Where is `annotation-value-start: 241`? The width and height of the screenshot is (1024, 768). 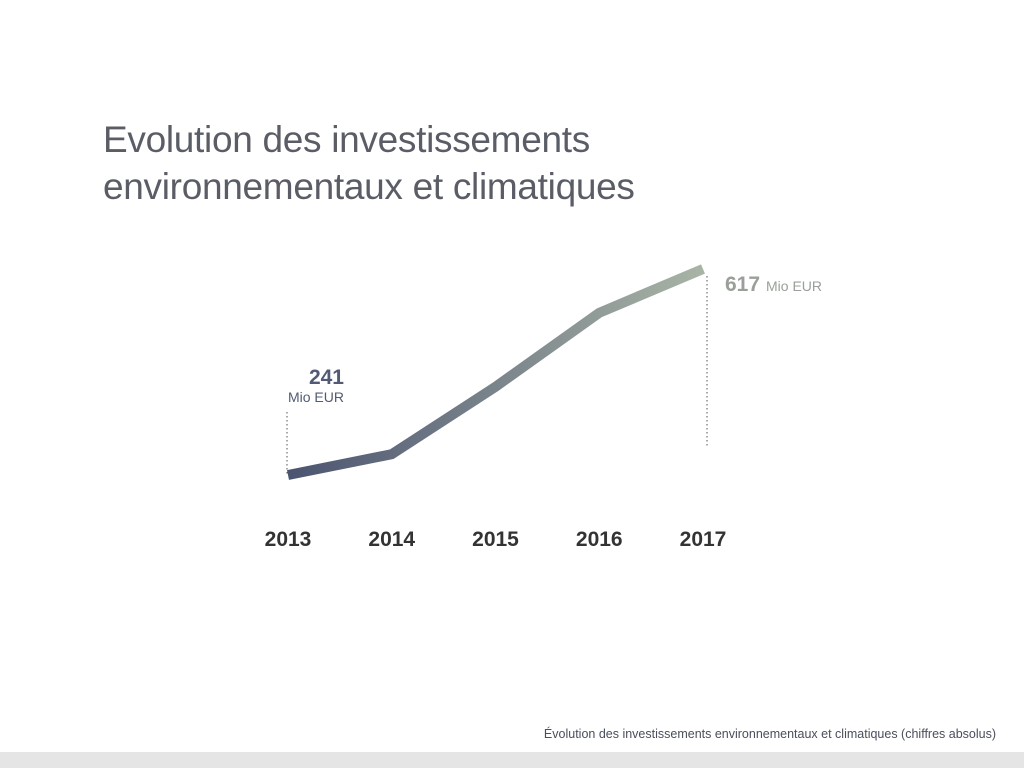 annotation-value-start: 241 is located at coordinates (326, 377).